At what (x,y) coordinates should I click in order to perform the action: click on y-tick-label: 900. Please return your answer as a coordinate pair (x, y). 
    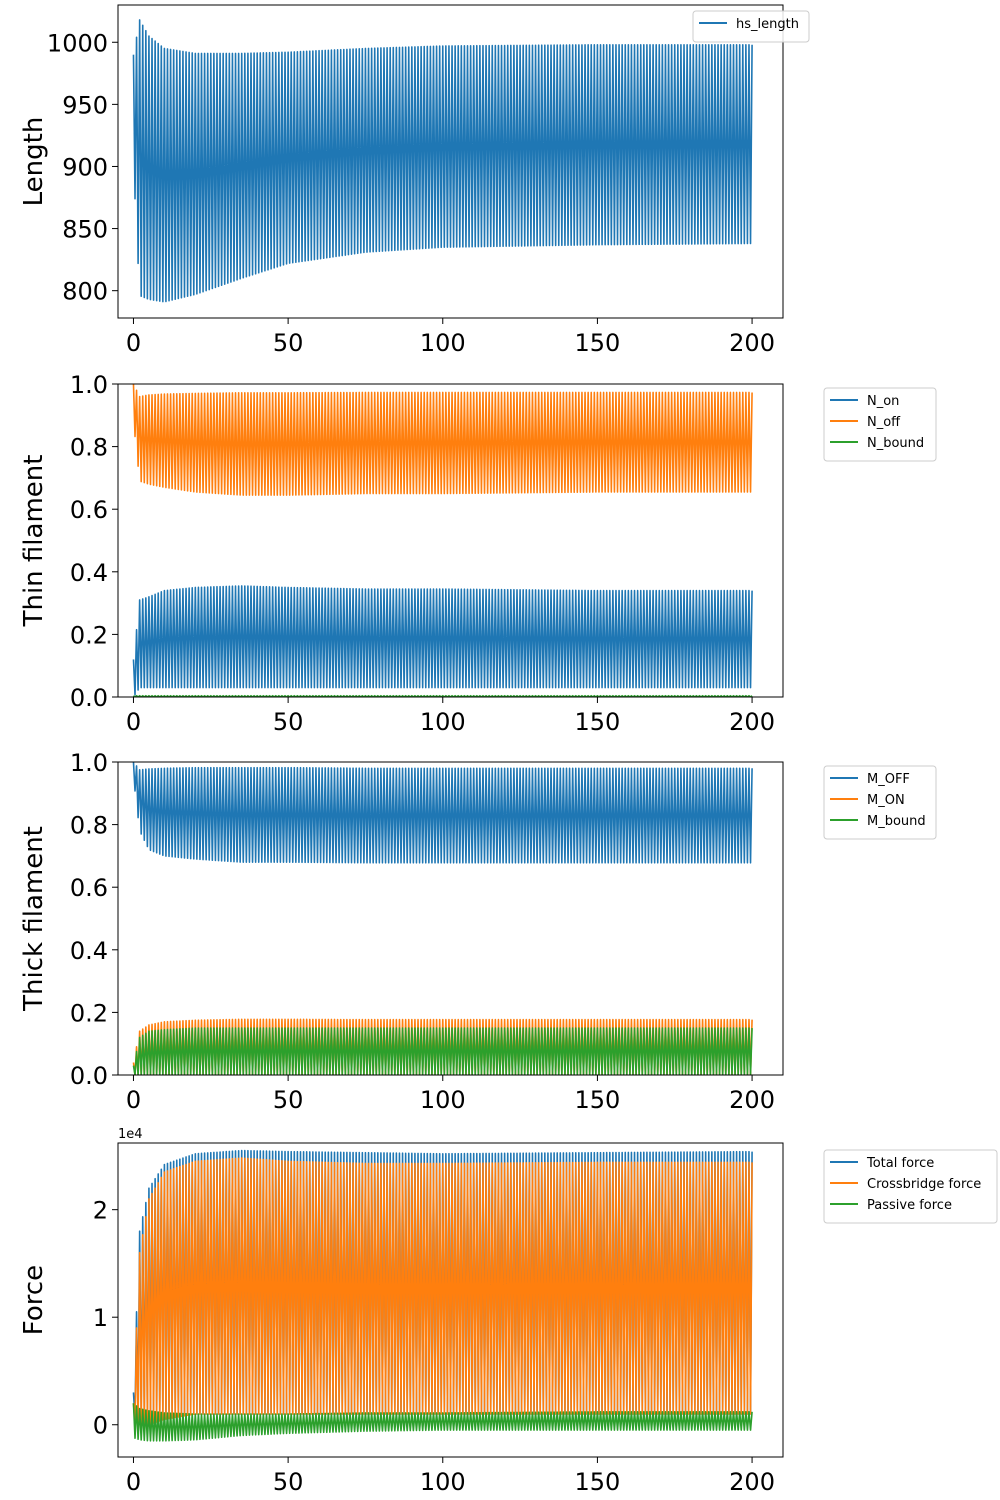
    Looking at the image, I should click on (85, 167).